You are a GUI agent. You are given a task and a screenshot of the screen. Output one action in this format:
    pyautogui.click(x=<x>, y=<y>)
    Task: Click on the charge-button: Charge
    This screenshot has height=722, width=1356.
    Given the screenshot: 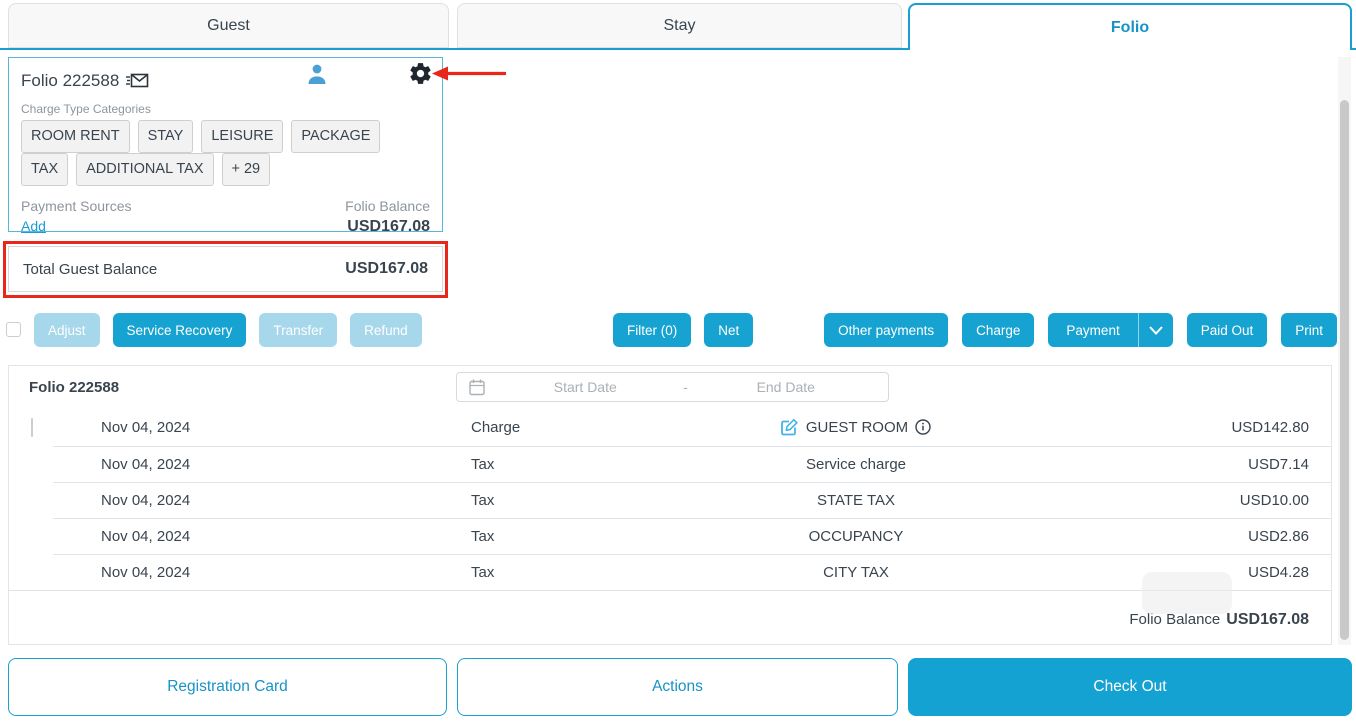 What is the action you would take?
    pyautogui.click(x=998, y=330)
    